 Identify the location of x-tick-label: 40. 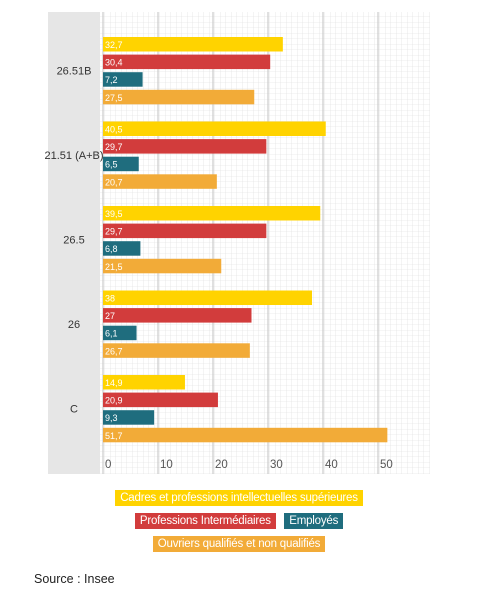
(331, 465).